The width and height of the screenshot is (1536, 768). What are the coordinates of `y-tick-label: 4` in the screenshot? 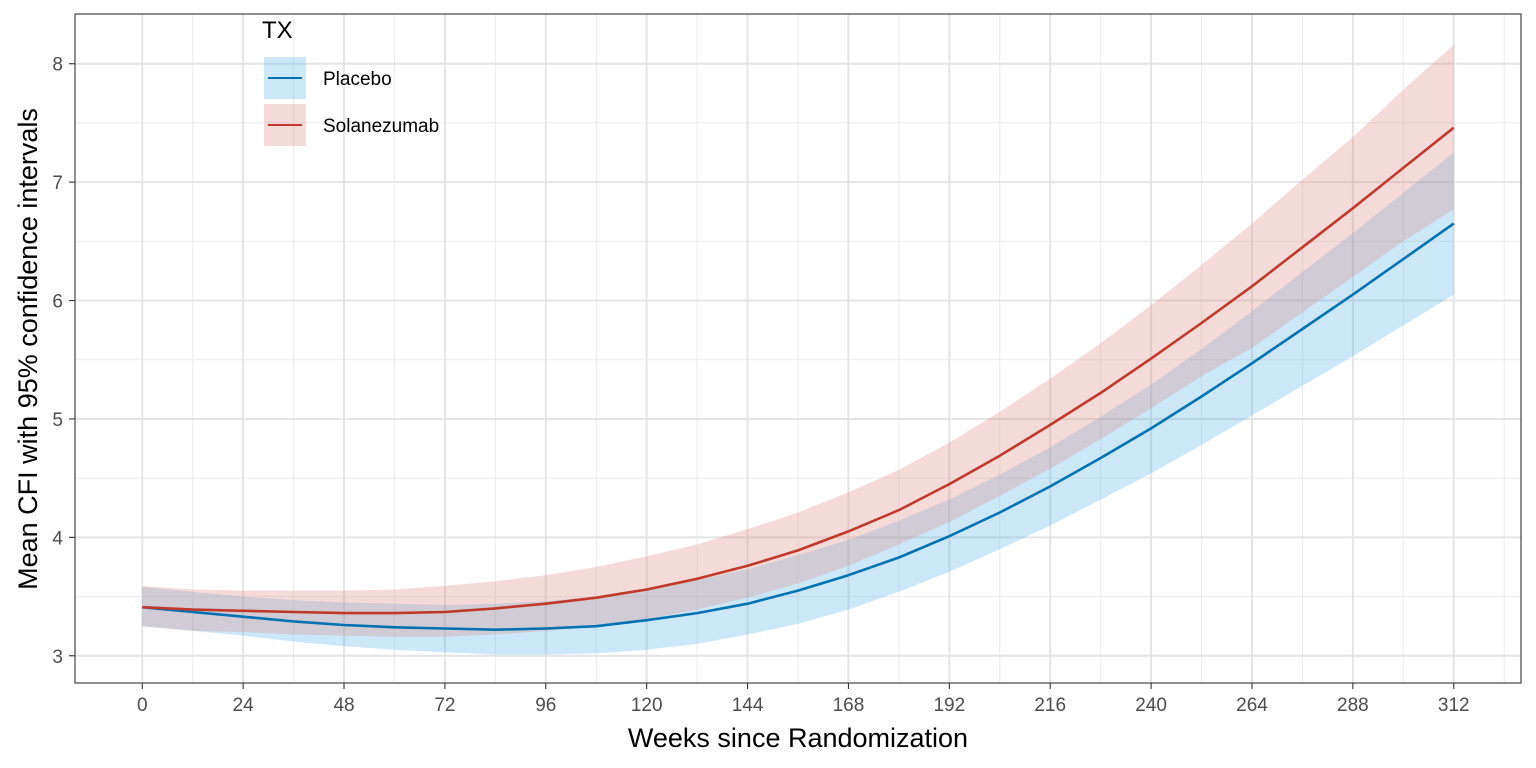 It's located at (57, 538).